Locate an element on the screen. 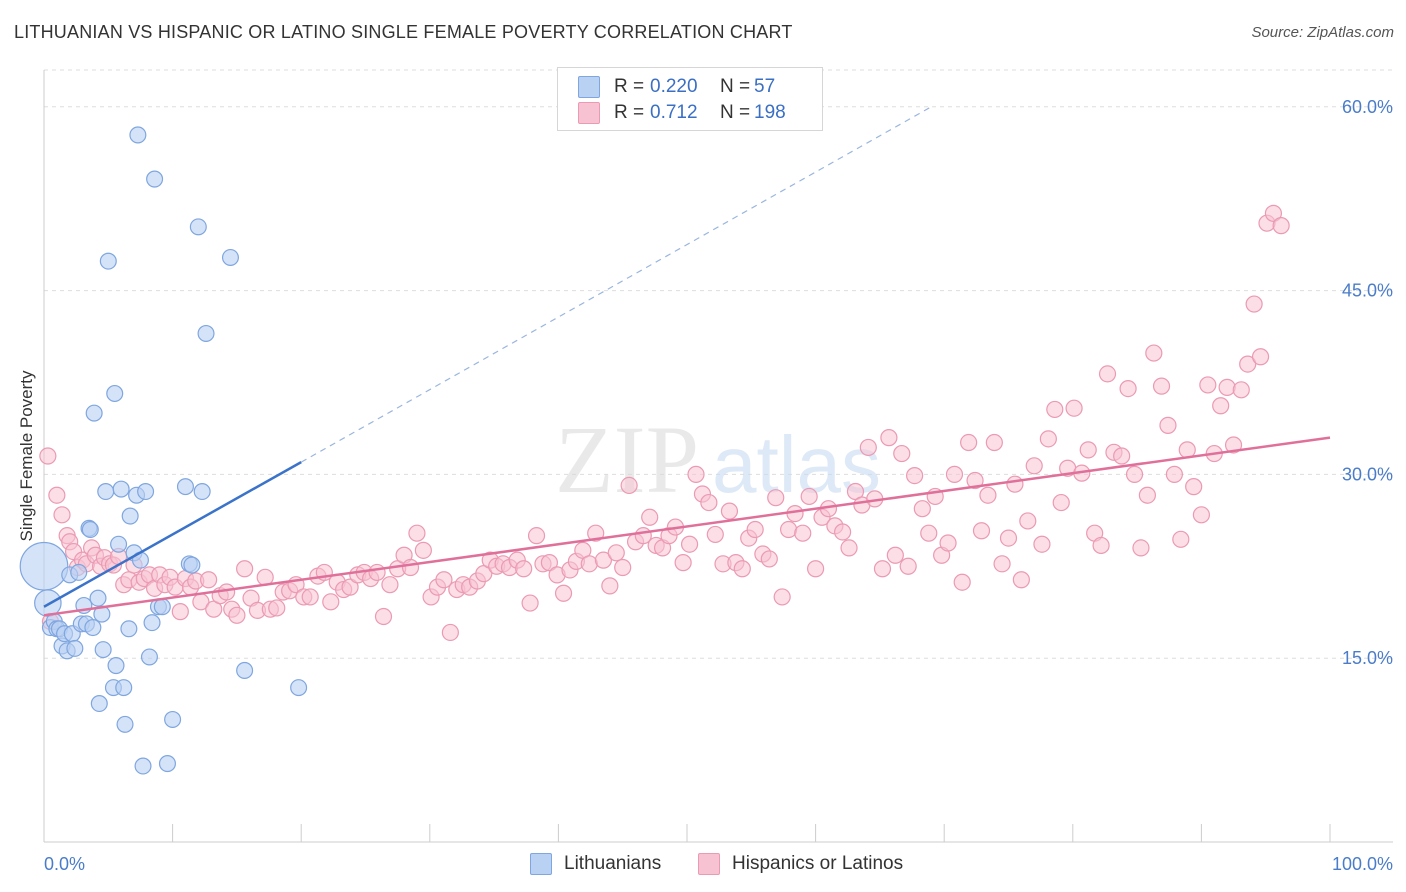 The width and height of the screenshot is (1406, 892). y-axis-title: Single Female Poverty is located at coordinates (26, 456).